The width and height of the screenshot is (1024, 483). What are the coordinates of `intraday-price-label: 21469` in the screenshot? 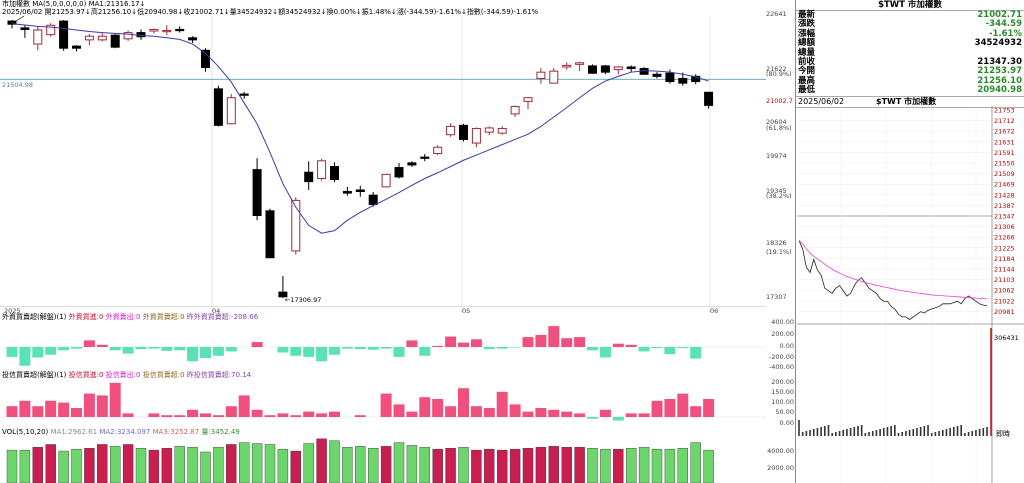 It's located at (1004, 185).